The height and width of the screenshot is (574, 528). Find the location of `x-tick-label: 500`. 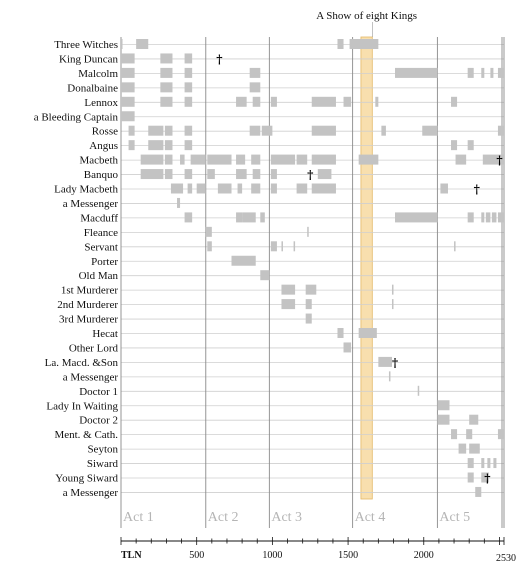

x-tick-label: 500 is located at coordinates (196, 555).